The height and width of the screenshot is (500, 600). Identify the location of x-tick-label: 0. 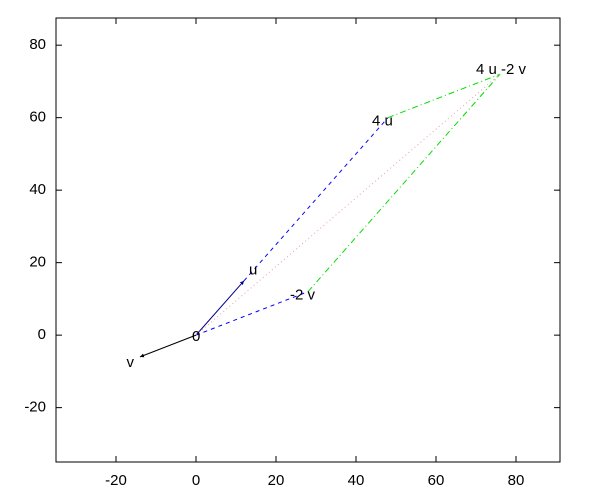
(196, 480).